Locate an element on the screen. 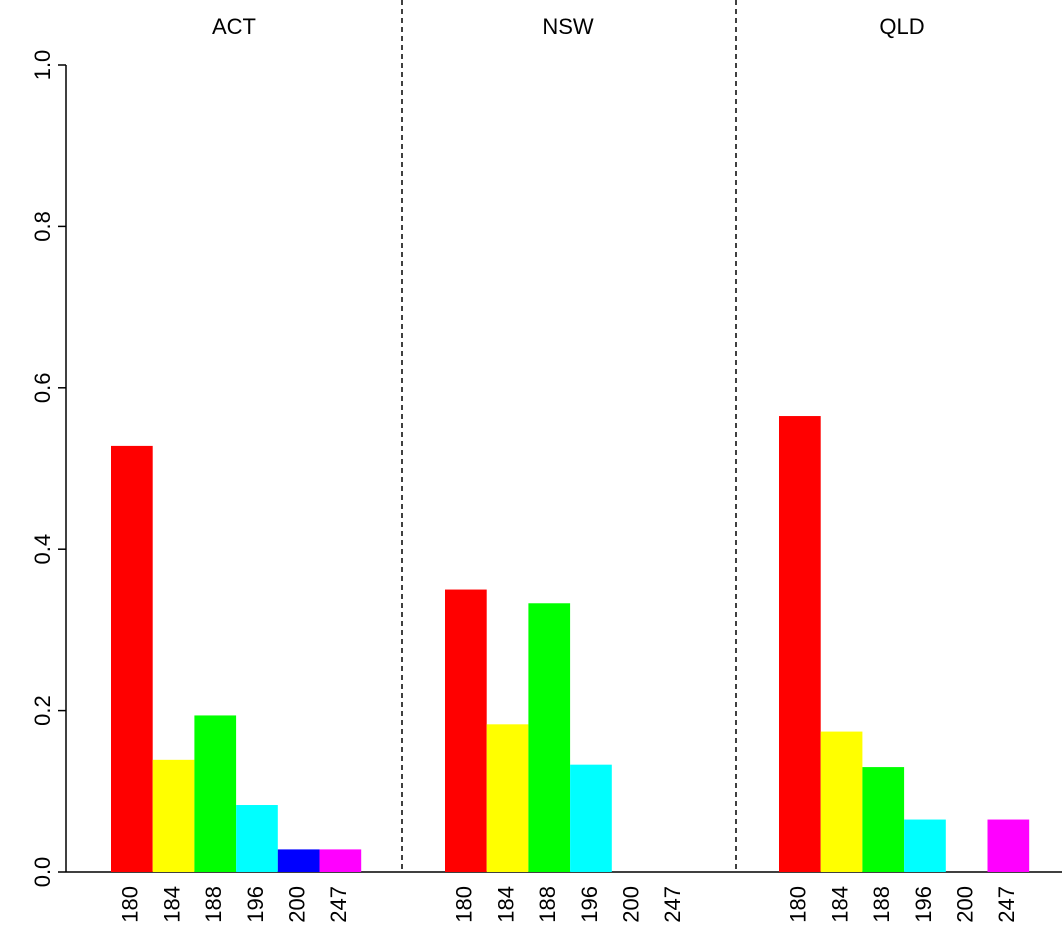 The image size is (1062, 947). y-tick-label: 1.0 is located at coordinates (42, 65).